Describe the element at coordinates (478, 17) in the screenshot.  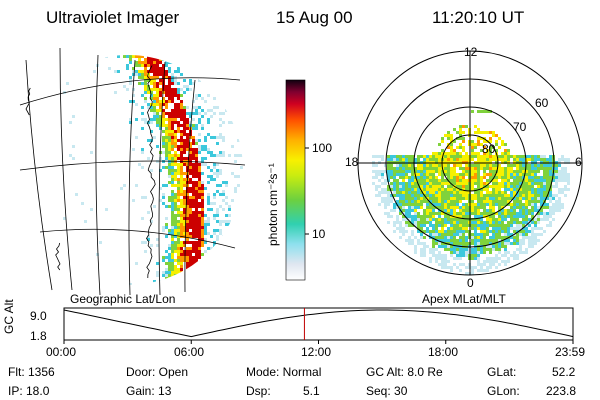
I see `time-label: 11:20:10 UT` at that location.